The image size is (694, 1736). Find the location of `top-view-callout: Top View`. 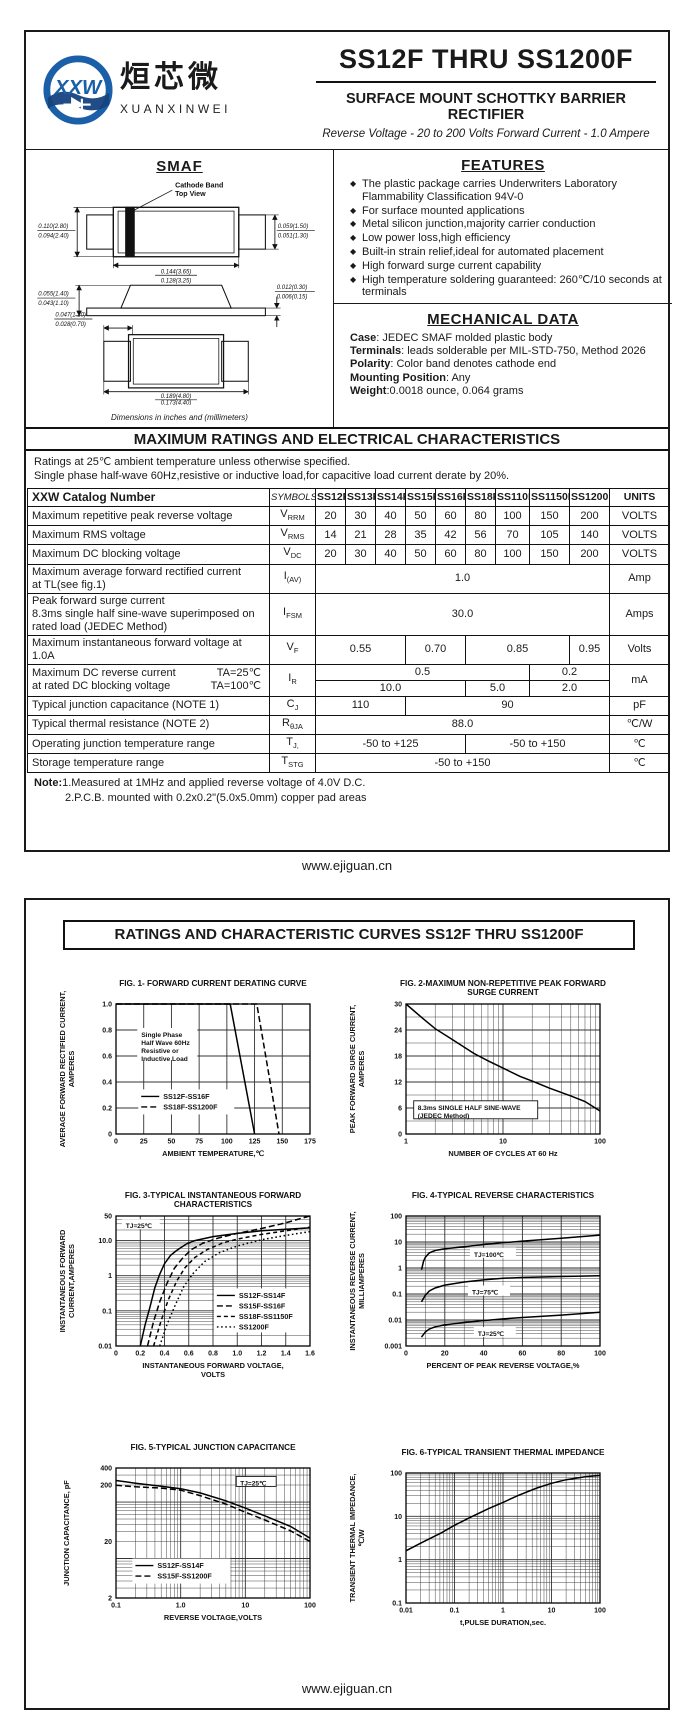

top-view-callout: Top View is located at coordinates (190, 194).